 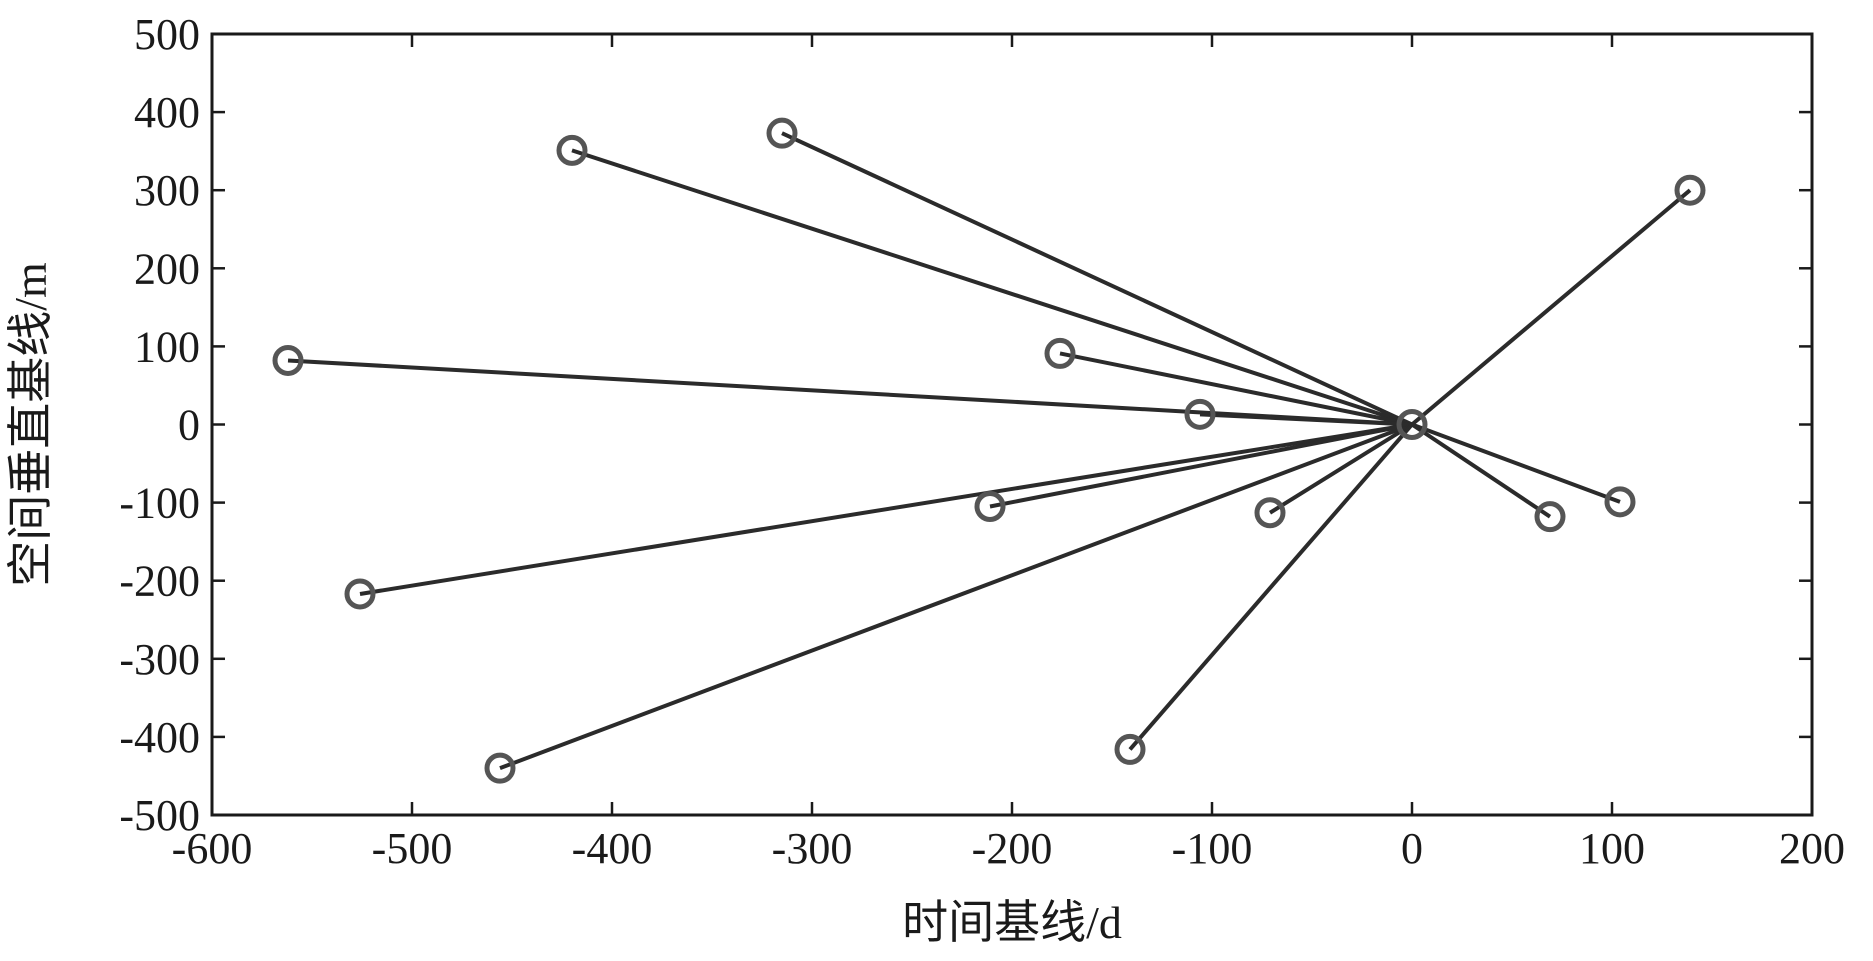 I want to click on x-tick-label: 100, so click(x=1612, y=848).